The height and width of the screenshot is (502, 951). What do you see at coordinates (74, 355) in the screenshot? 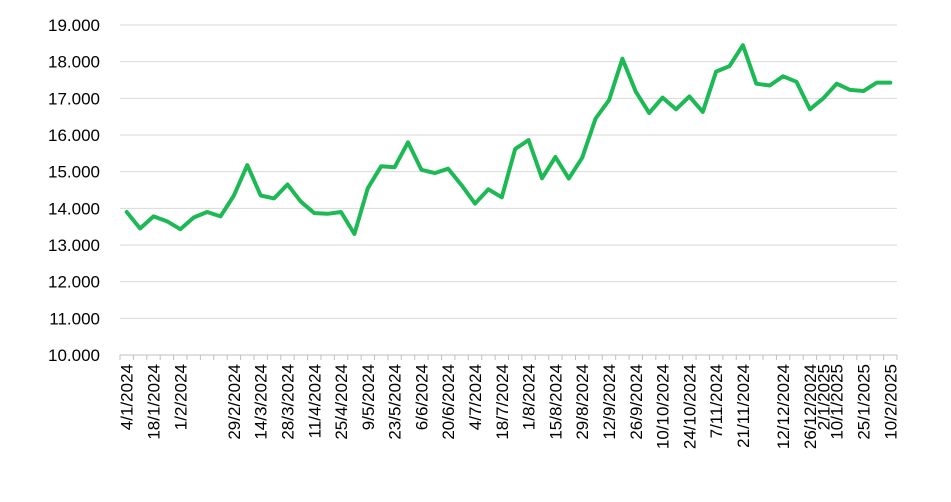
I see `y-tick-label: 10.000` at bounding box center [74, 355].